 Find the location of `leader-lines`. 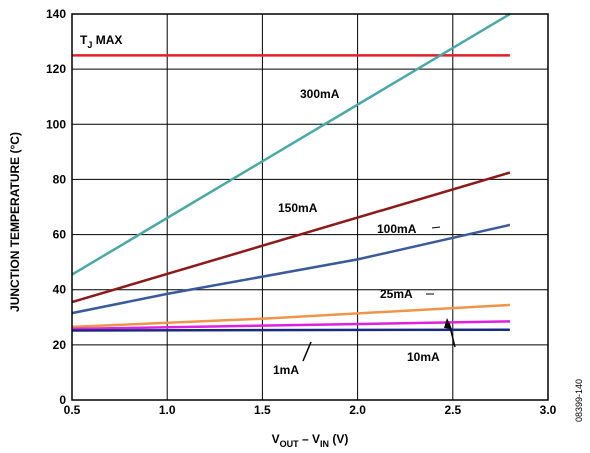

leader-lines is located at coordinates (379, 294).